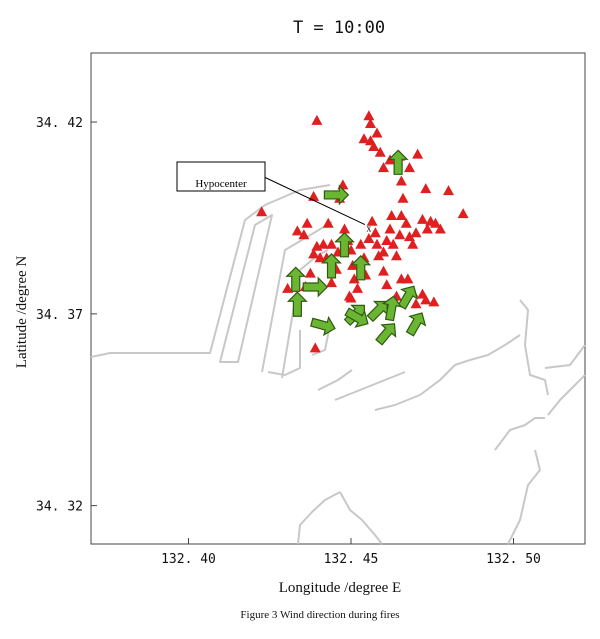  Describe the element at coordinates (188, 559) in the screenshot. I see `x-tick-label: 132. 40` at that location.